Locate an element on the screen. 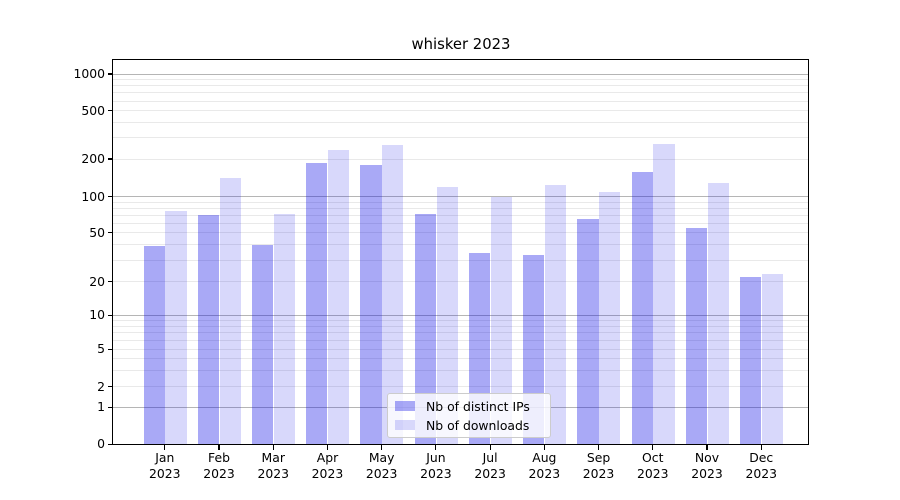 Image resolution: width=900 pixels, height=500 pixels. x-axis-tick-label: Jun 2023 is located at coordinates (436, 465).